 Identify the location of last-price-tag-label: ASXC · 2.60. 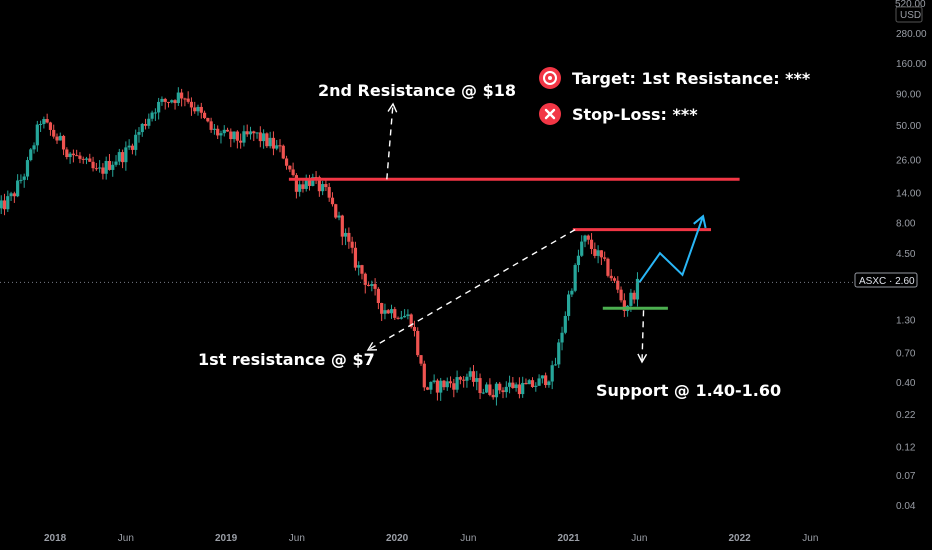
(887, 281).